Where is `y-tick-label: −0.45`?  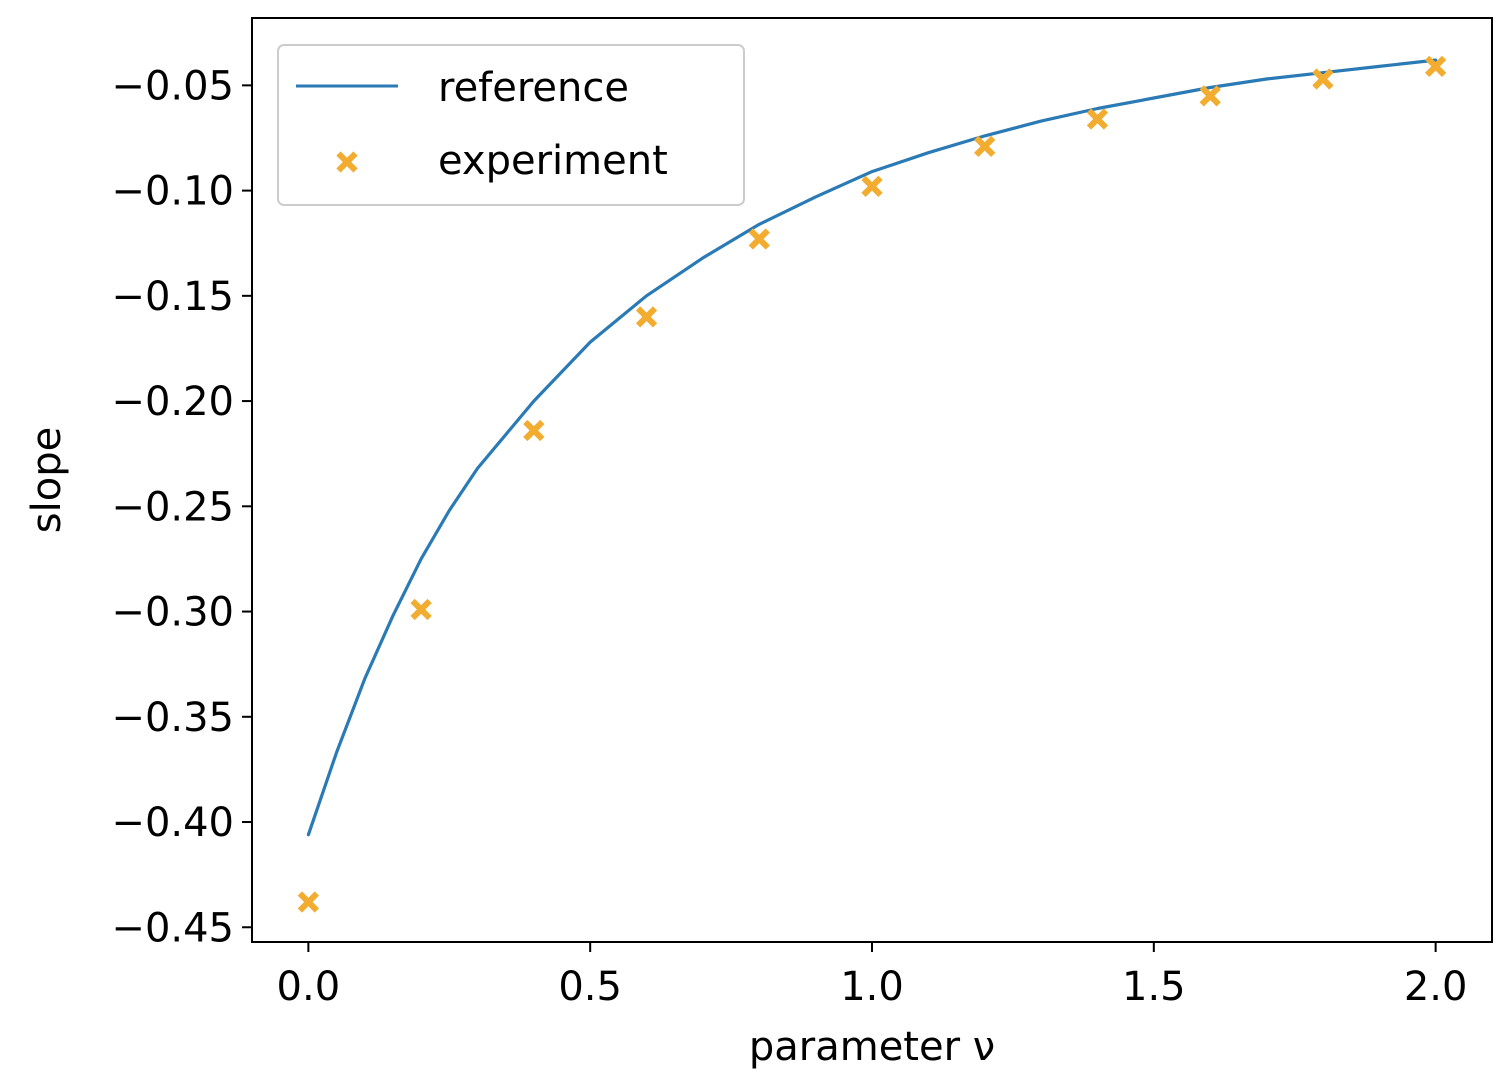 y-tick-label: −0.45 is located at coordinates (172, 928).